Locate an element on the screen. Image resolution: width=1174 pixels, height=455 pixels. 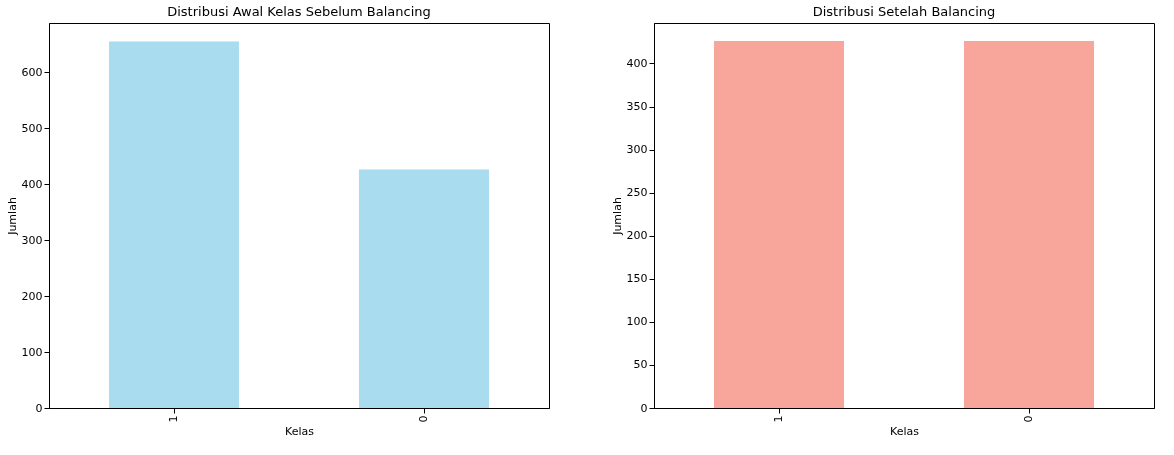
y-tick-label: 600 is located at coordinates (32, 72).